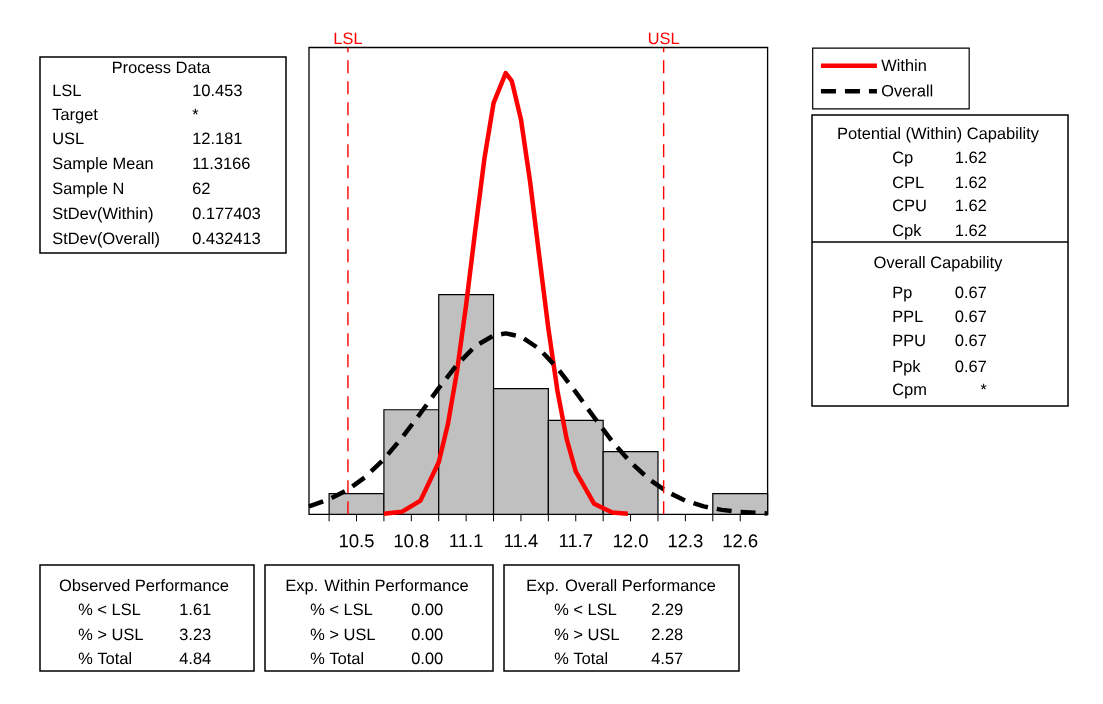 The height and width of the screenshot is (704, 1103). I want to click on text: Cp, so click(903, 159).